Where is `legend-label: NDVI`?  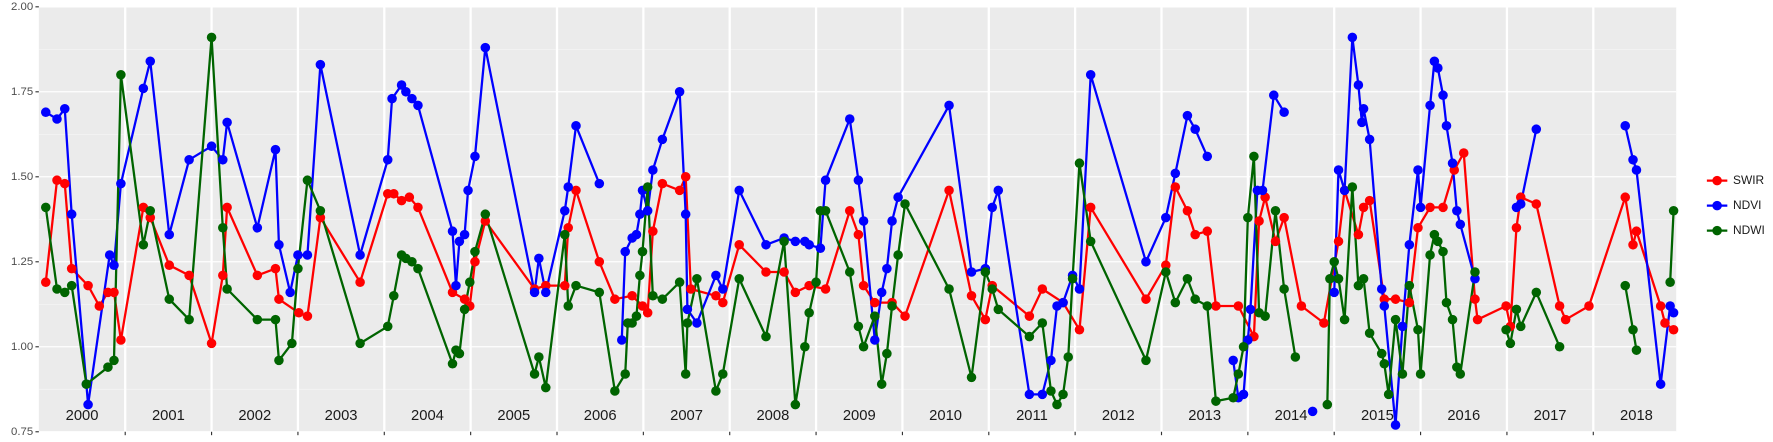 legend-label: NDVI is located at coordinates (1747, 205).